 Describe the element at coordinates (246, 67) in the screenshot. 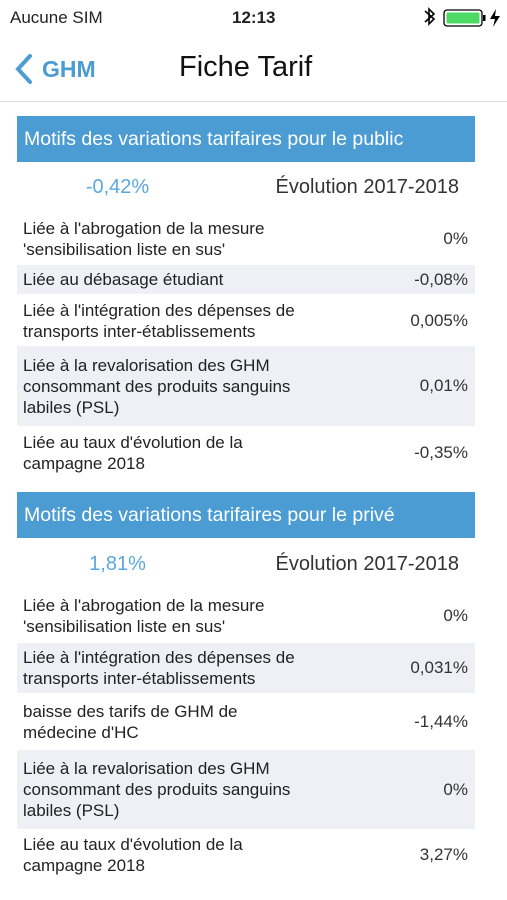

I see `nav-title: Fiche Tarif` at that location.